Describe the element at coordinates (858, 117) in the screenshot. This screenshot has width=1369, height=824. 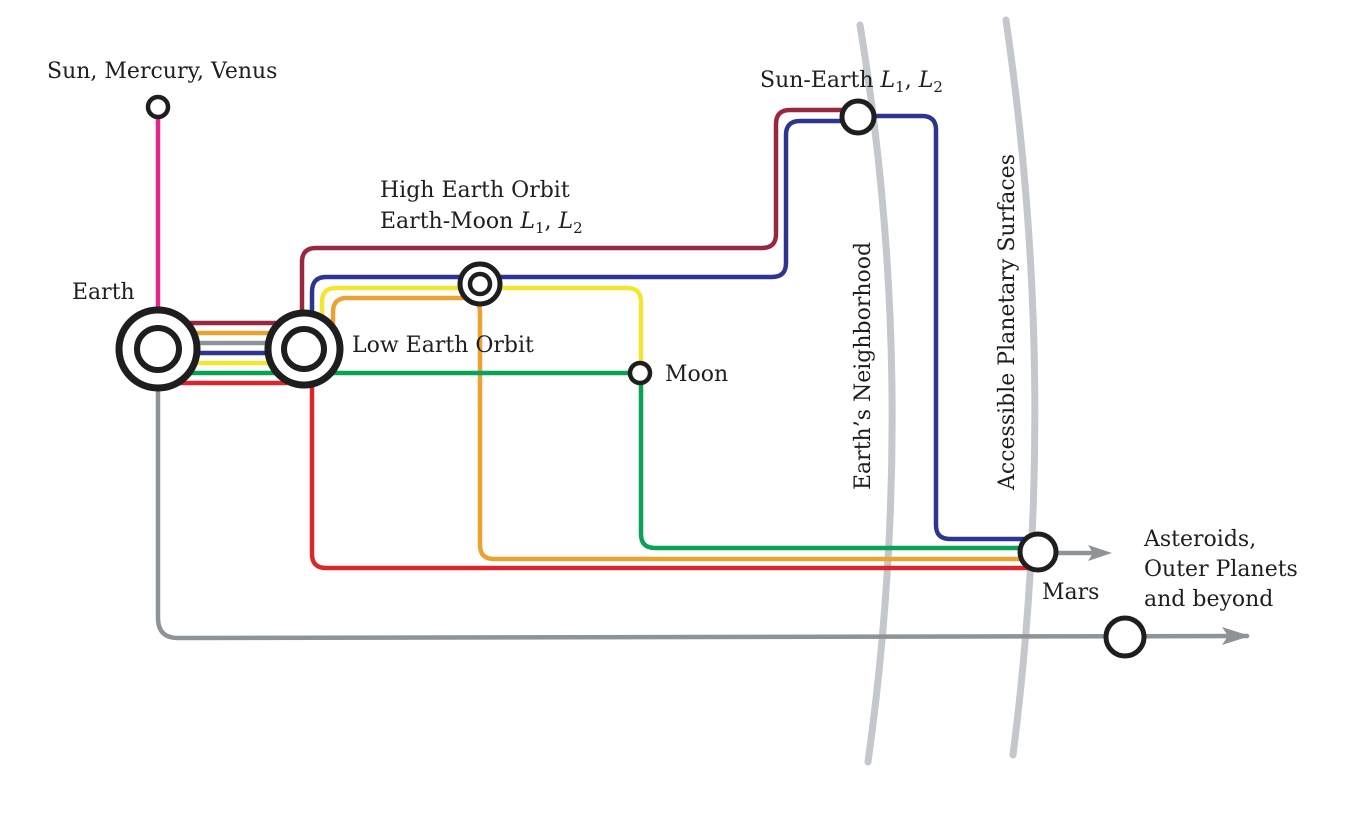
I see `sun-earth-l-node` at that location.